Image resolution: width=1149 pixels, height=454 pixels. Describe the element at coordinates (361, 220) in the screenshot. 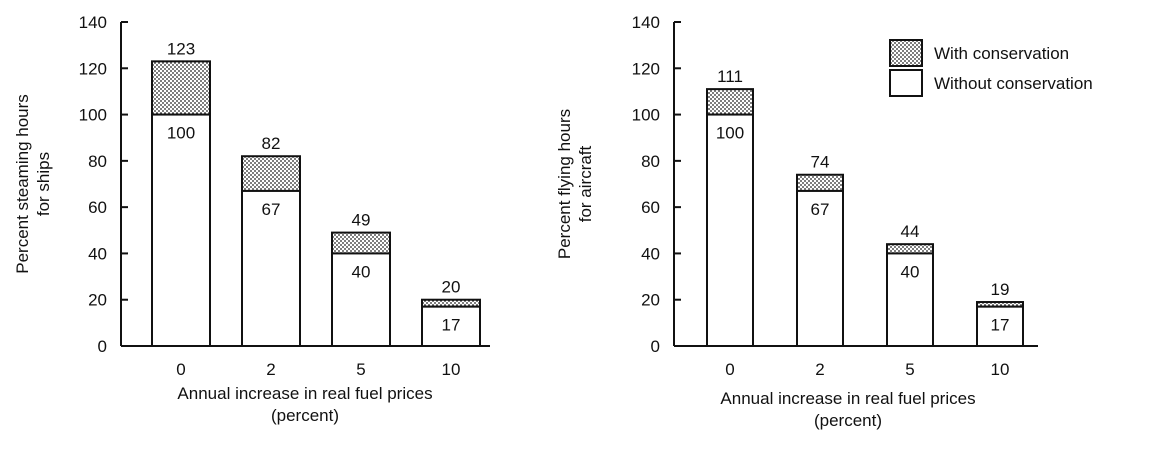

I see `data-label-with-conservation: 49` at that location.